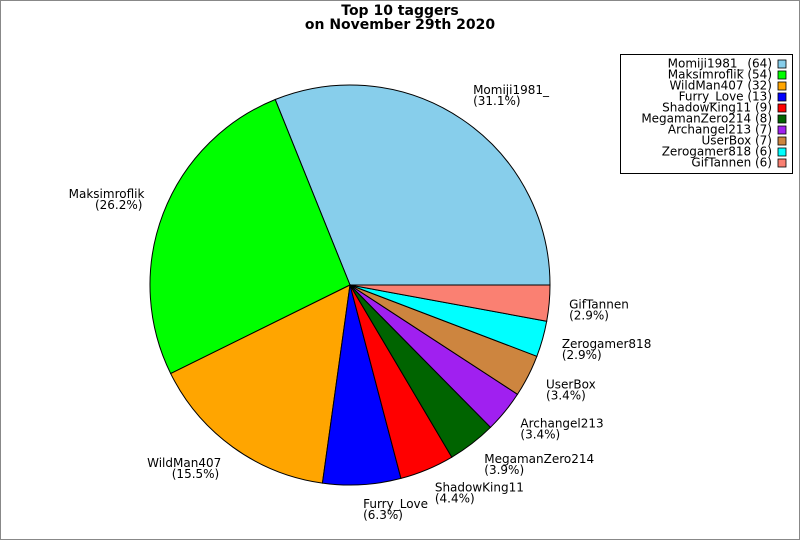  Describe the element at coordinates (571, 384) in the screenshot. I see `slice-label: UserBox` at that location.